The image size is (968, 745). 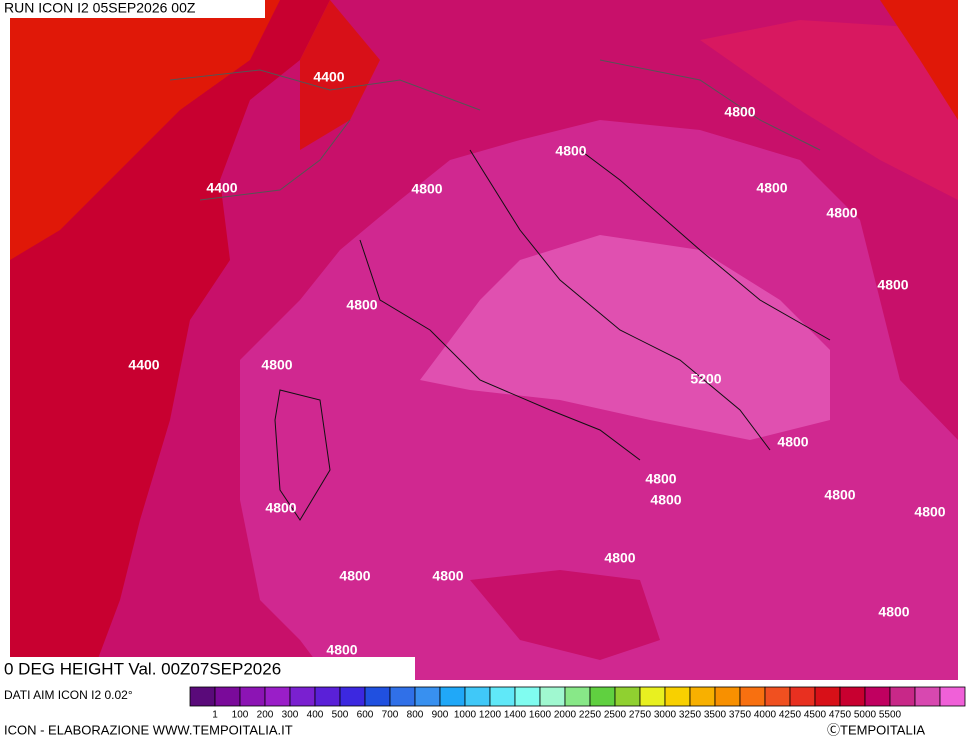 What do you see at coordinates (876, 729) in the screenshot?
I see `copyright: ⒸTEMPOITALIA` at bounding box center [876, 729].